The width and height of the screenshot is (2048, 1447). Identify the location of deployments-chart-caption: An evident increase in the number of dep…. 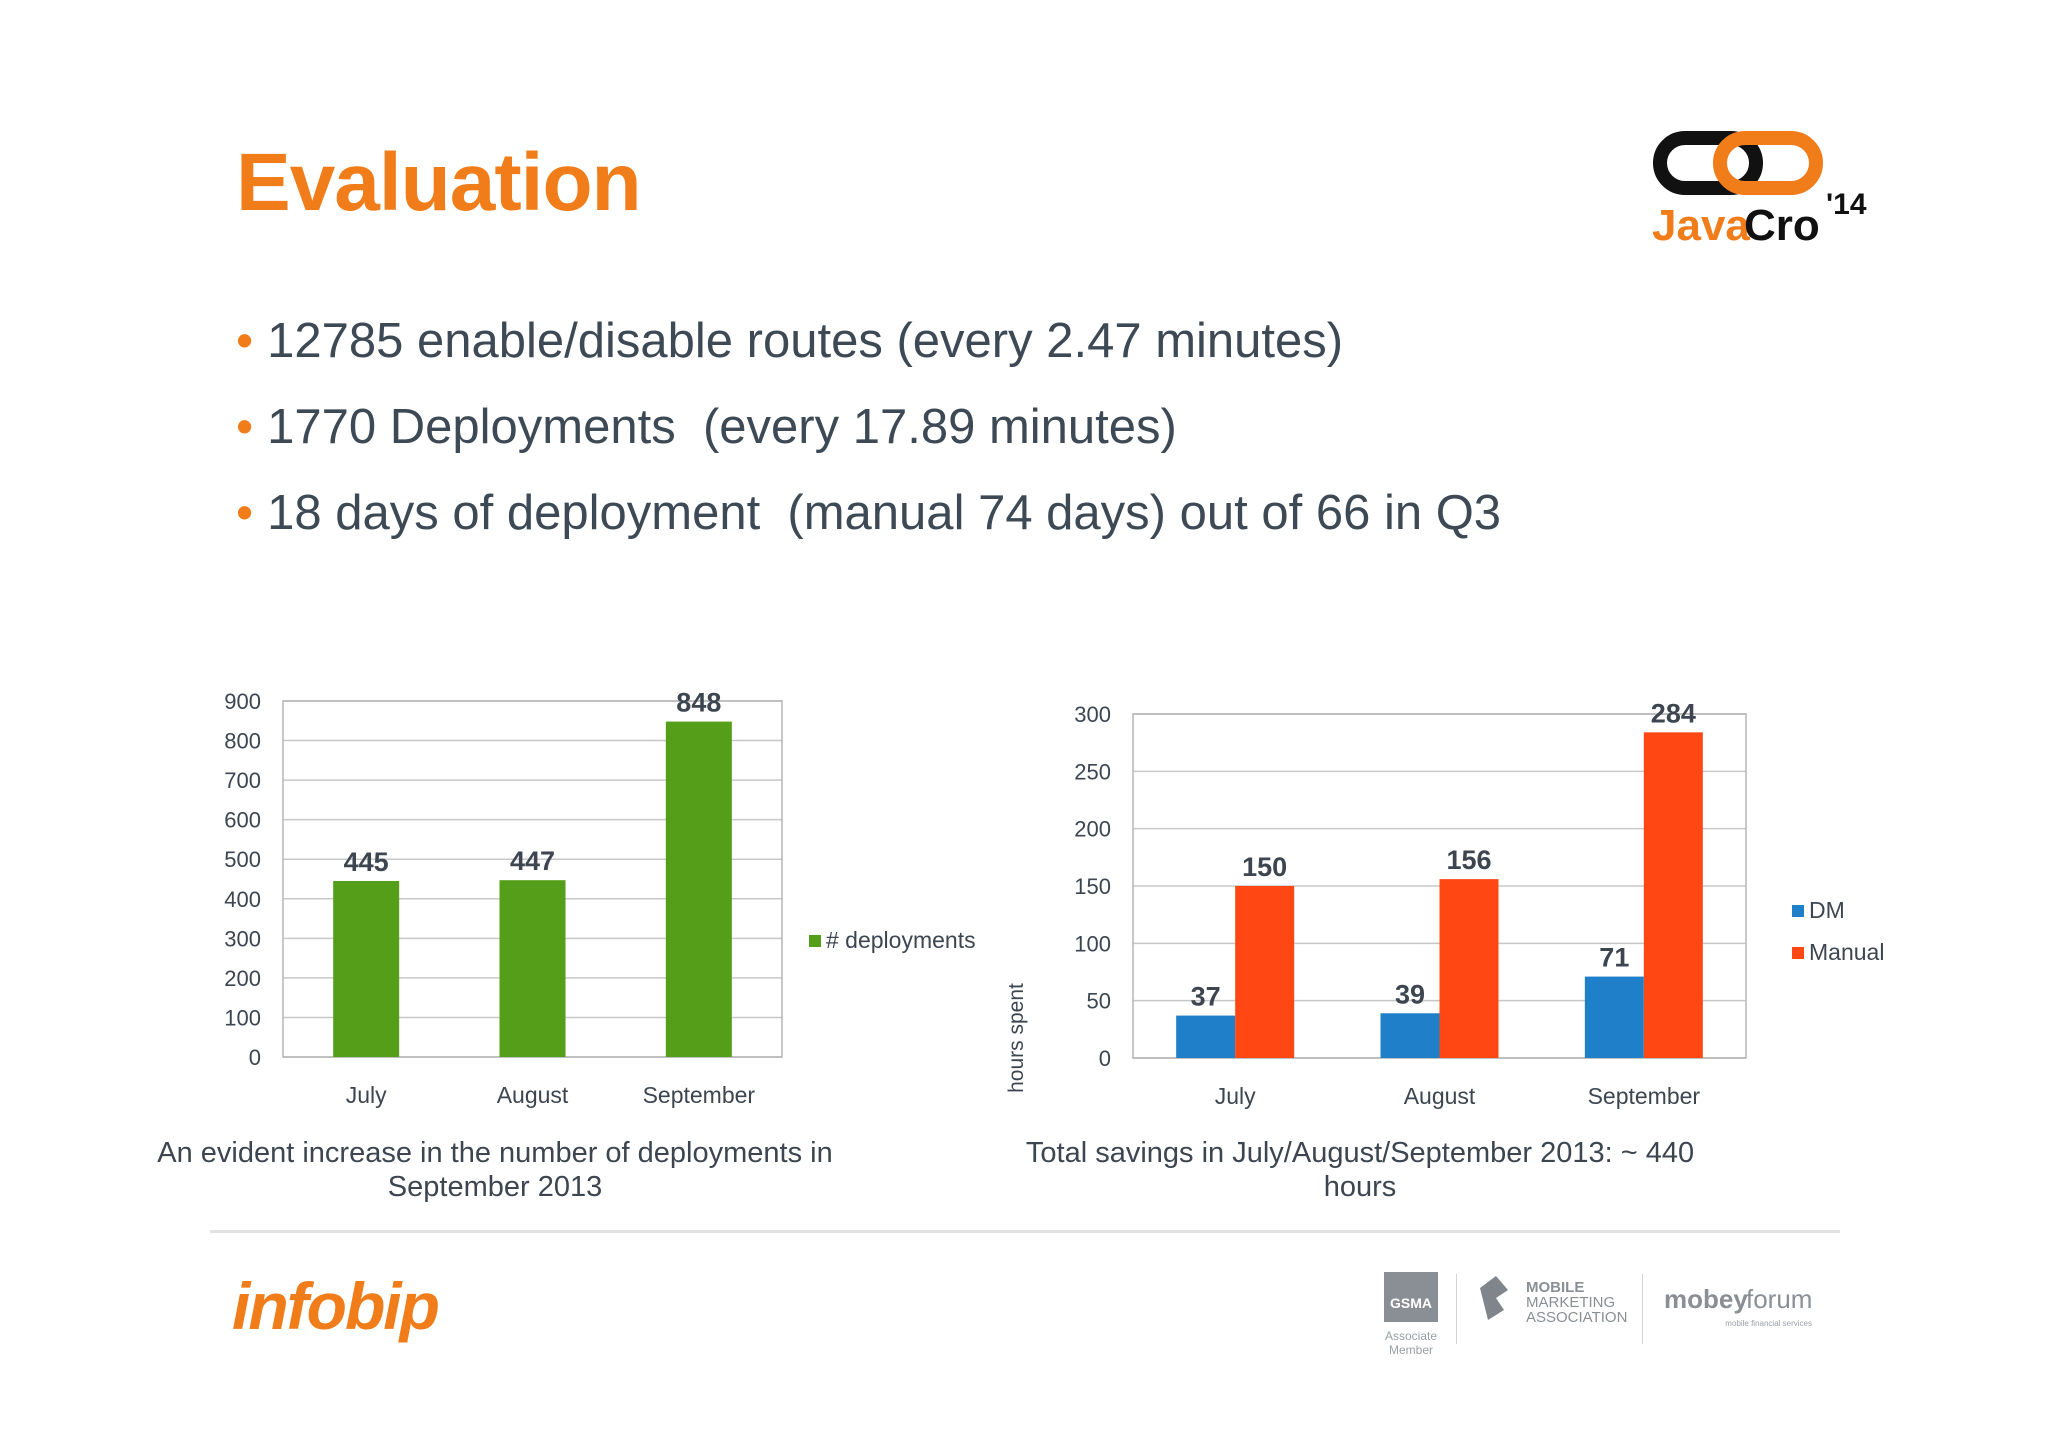
(495, 1170).